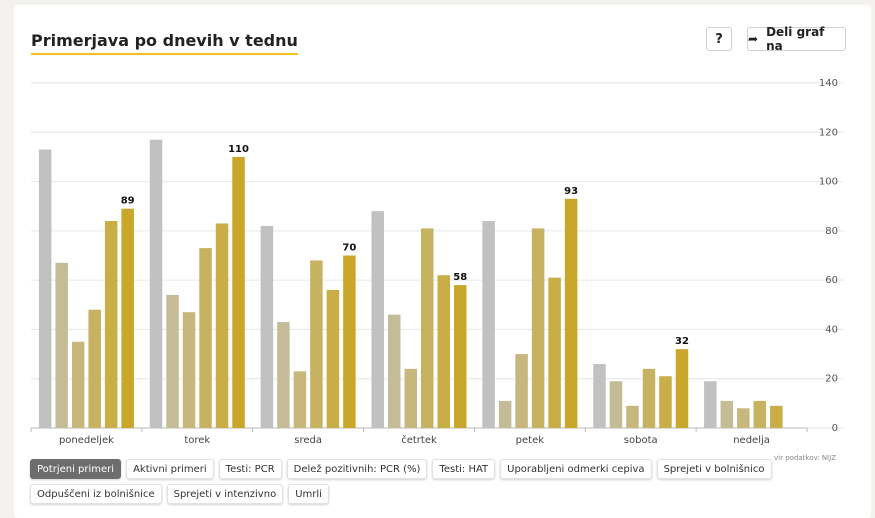  What do you see at coordinates (641, 440) in the screenshot?
I see `x-tick-label: sobota` at bounding box center [641, 440].